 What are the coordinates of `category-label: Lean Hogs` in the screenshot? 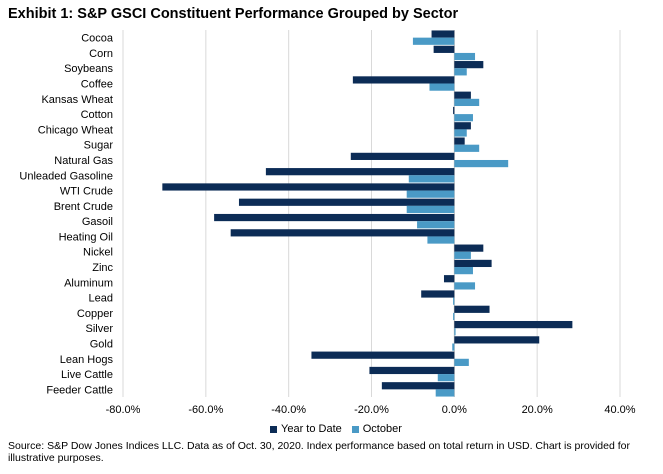 It's located at (87, 360).